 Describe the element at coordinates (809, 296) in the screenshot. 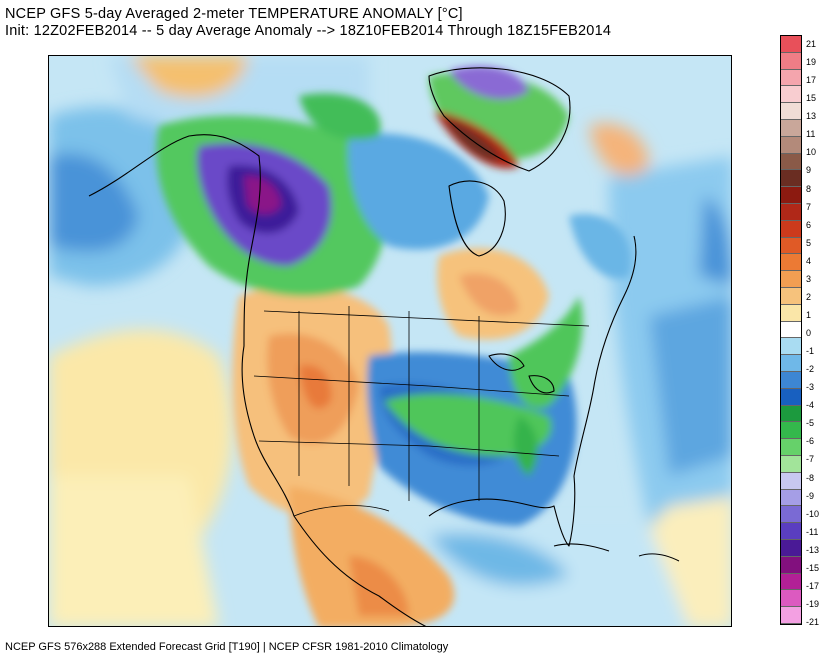

I see `colorbar-tick-label: 2` at that location.